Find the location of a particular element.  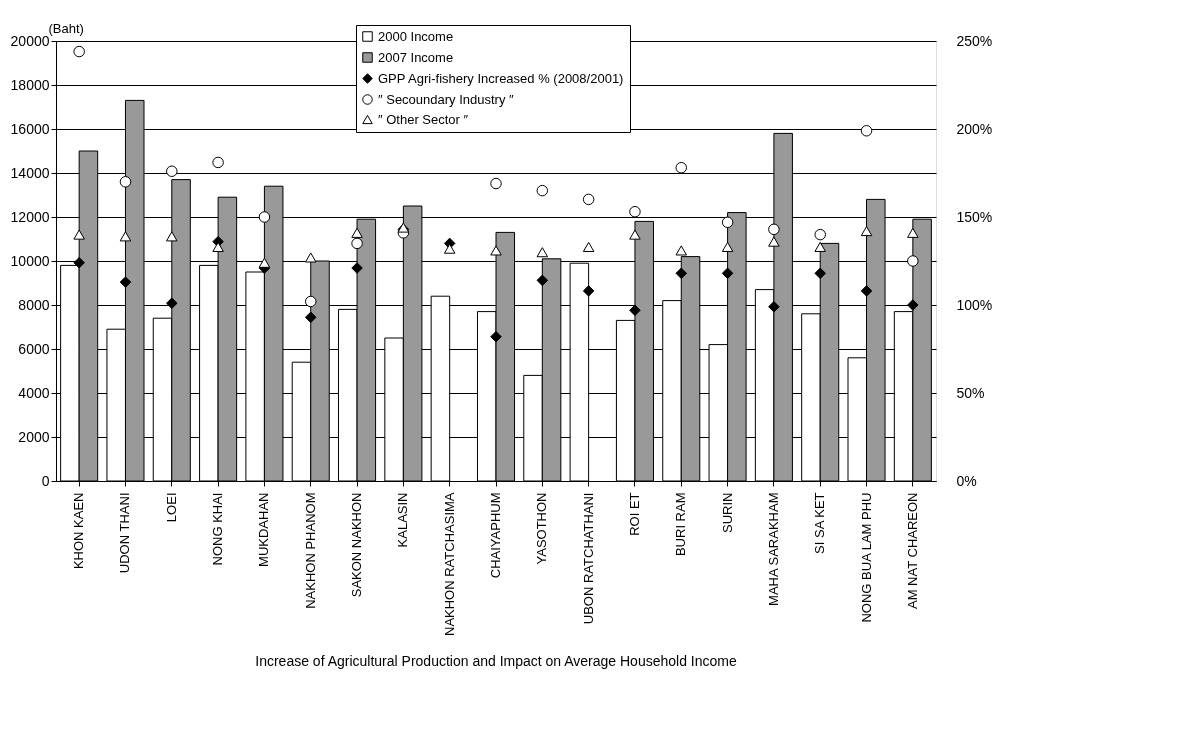

x-tick-label: SI SA KET is located at coordinates (820, 523).